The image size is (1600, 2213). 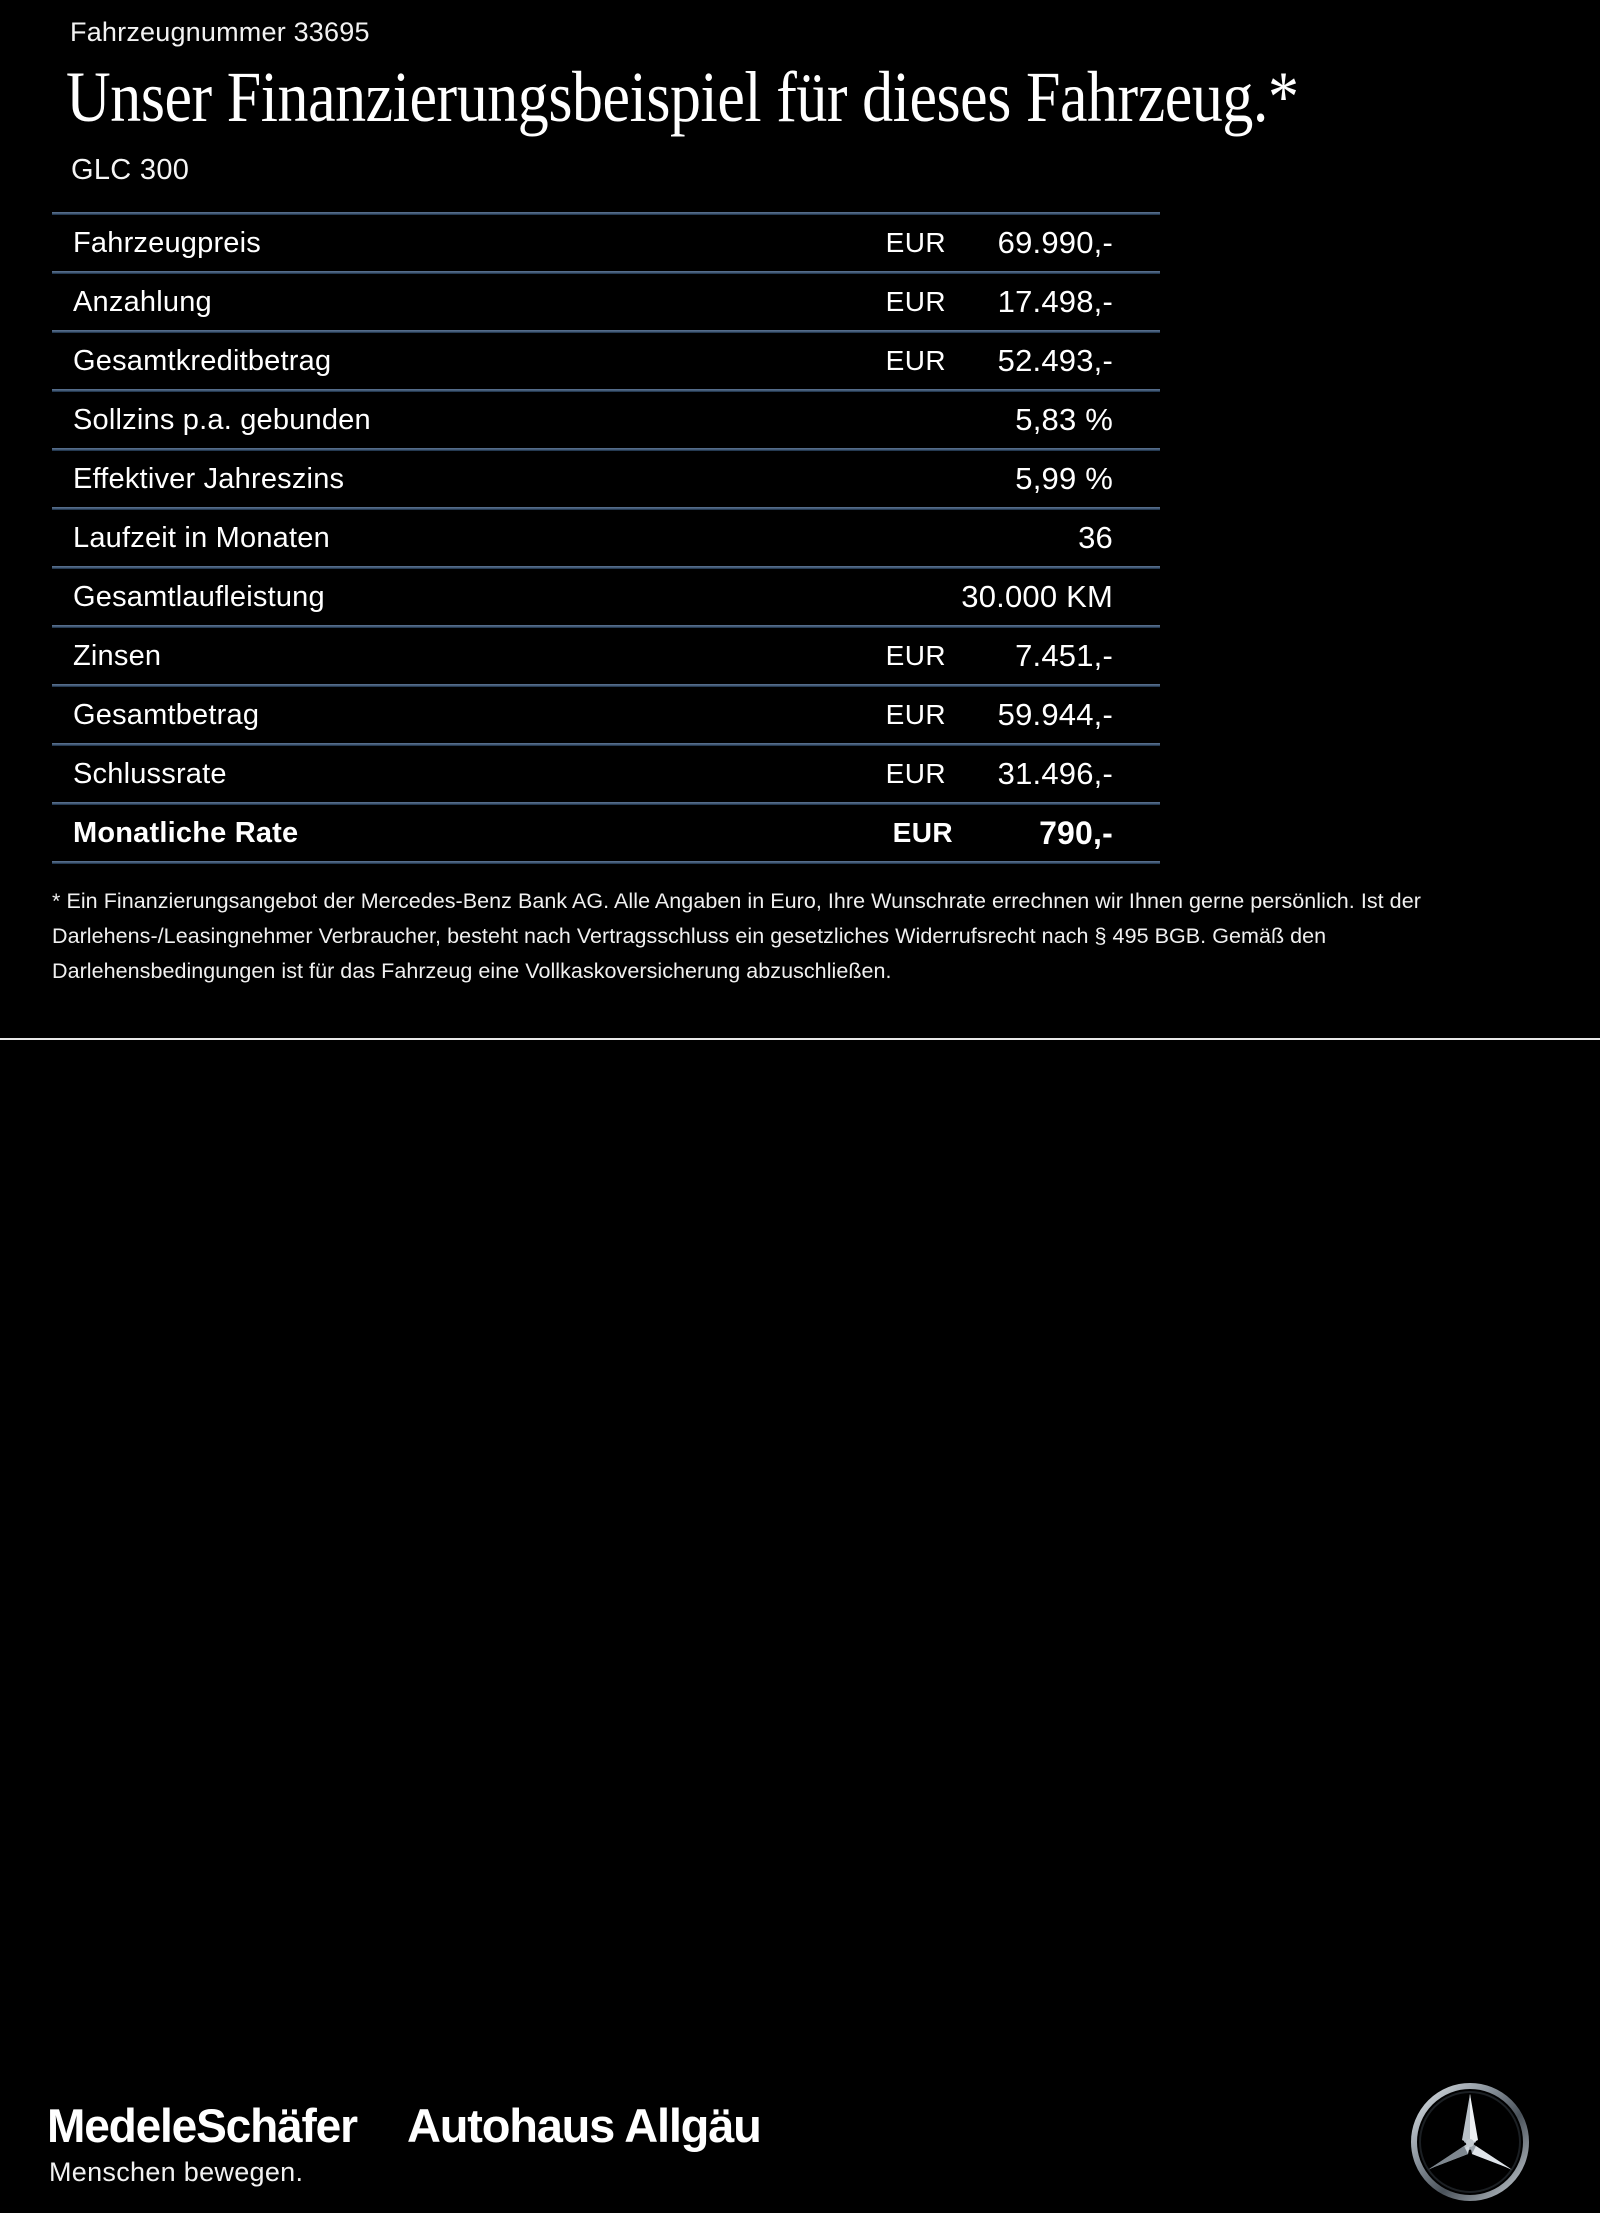 What do you see at coordinates (606, 656) in the screenshot?
I see `table-row: Zinsen EUR 7.451,-` at bounding box center [606, 656].